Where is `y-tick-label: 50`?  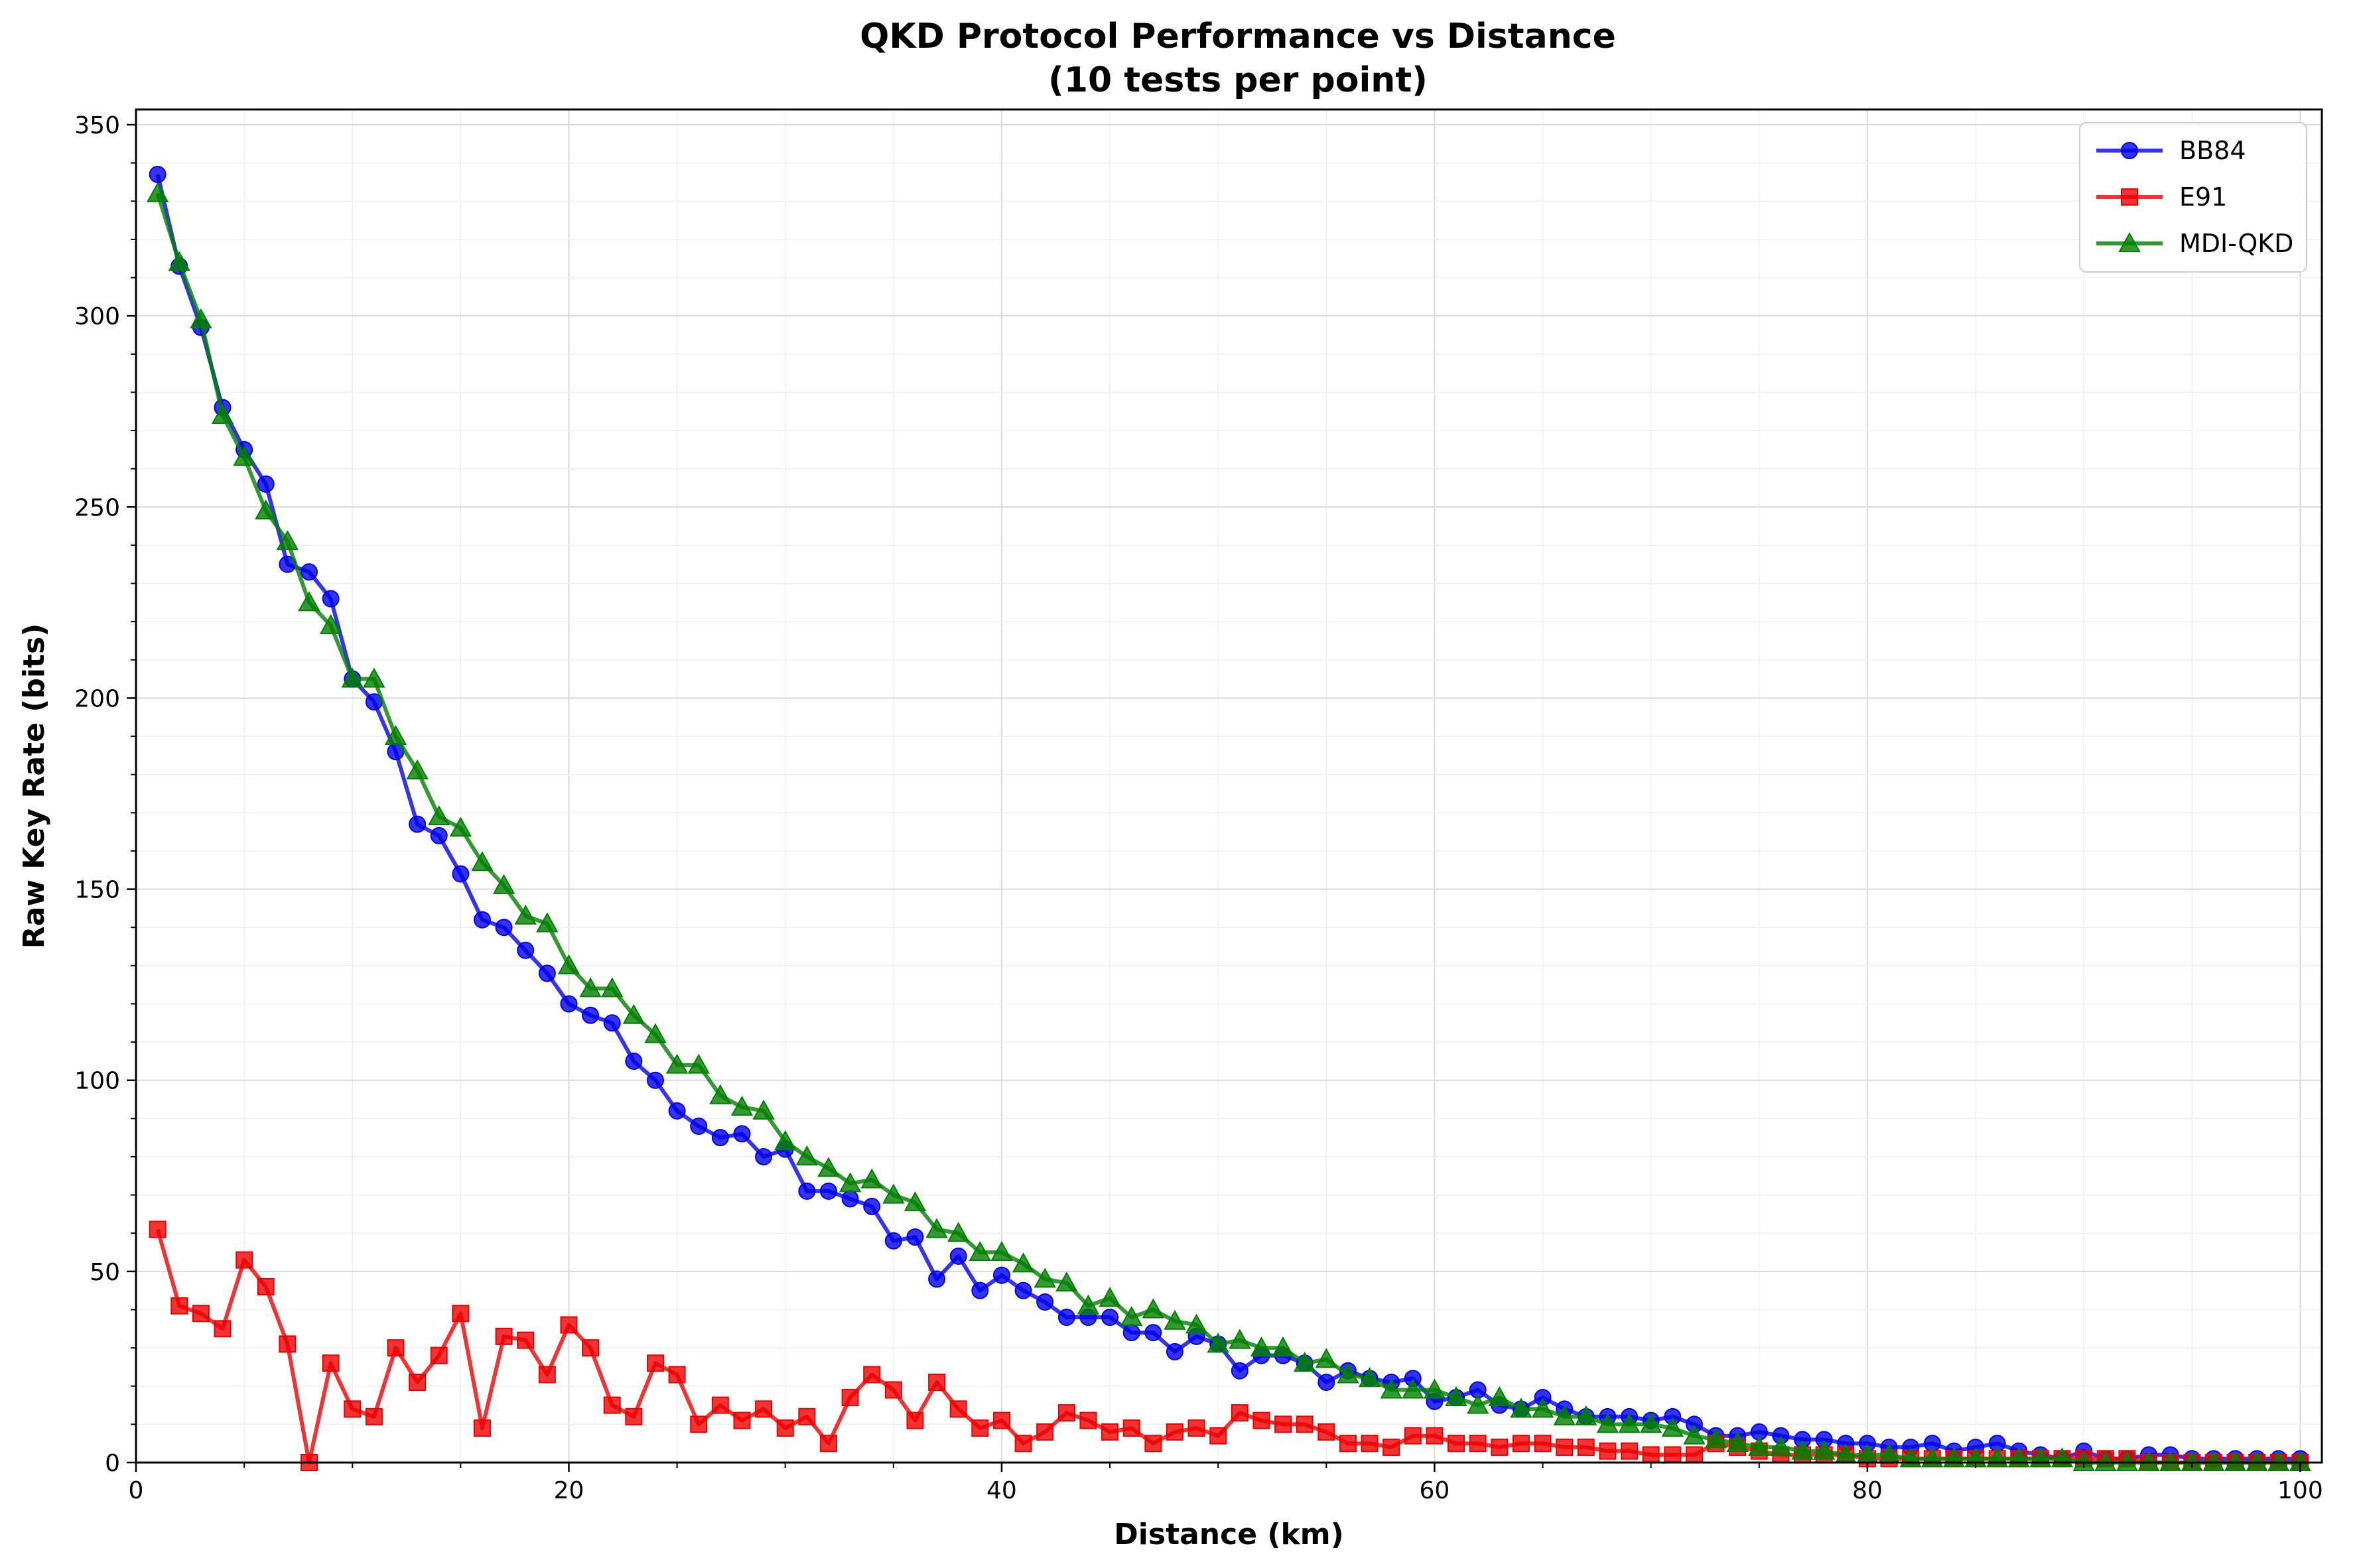
y-tick-label: 50 is located at coordinates (105, 1273).